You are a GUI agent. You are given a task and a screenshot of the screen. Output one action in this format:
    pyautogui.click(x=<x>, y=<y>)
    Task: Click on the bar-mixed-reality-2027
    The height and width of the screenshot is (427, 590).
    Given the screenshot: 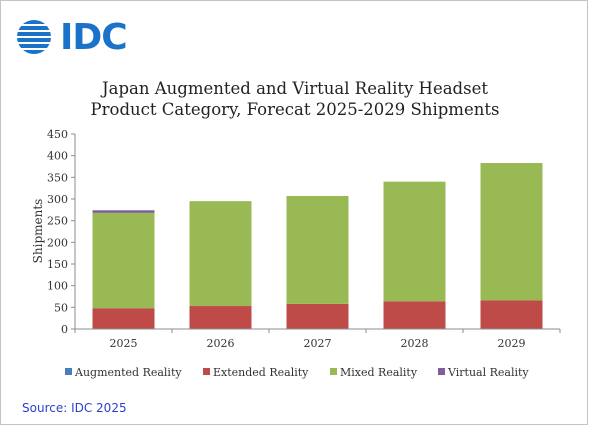 What is the action you would take?
    pyautogui.click(x=317, y=249)
    